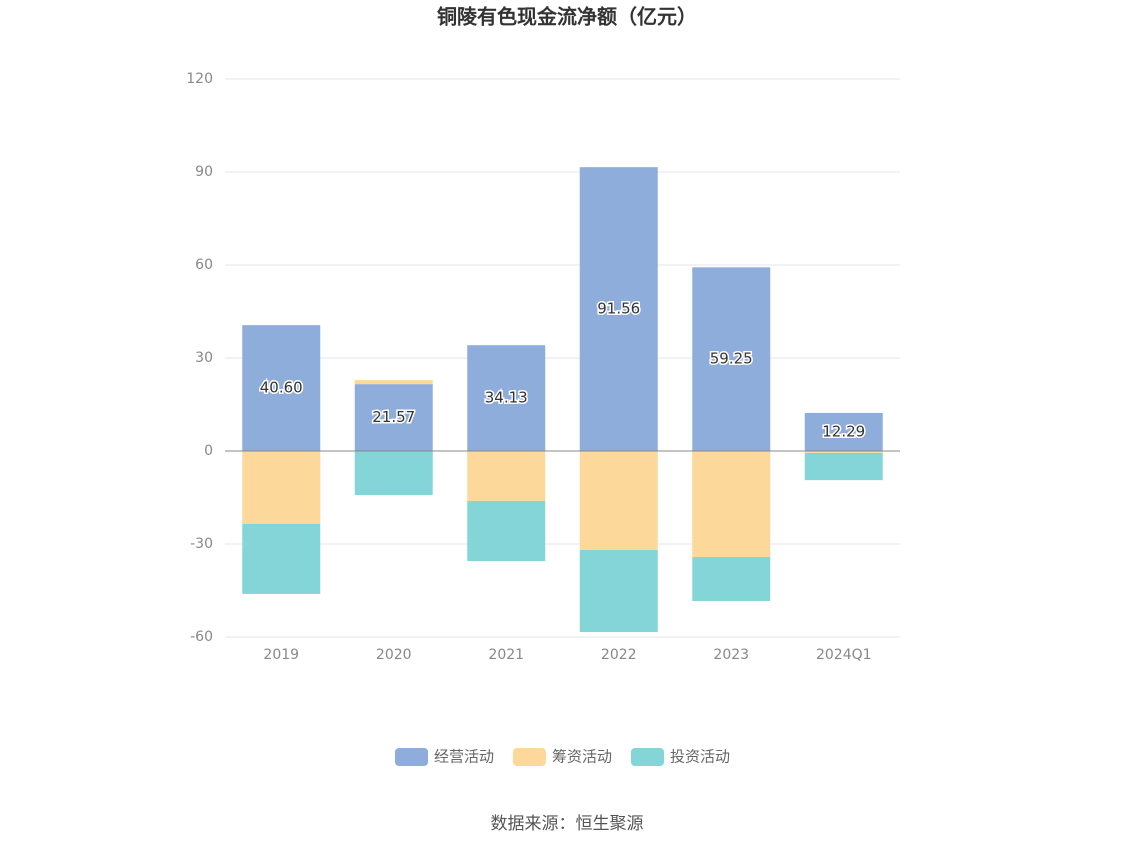 The height and width of the screenshot is (853, 1134). What do you see at coordinates (700, 757) in the screenshot?
I see `legend-label: 投资活动` at bounding box center [700, 757].